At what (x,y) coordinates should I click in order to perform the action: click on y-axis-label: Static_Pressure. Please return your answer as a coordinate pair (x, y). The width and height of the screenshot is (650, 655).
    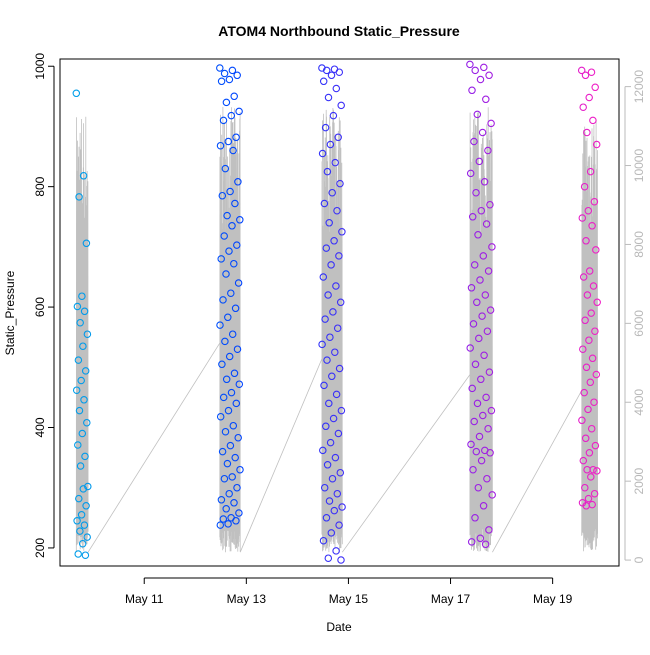
    Looking at the image, I should click on (10, 312).